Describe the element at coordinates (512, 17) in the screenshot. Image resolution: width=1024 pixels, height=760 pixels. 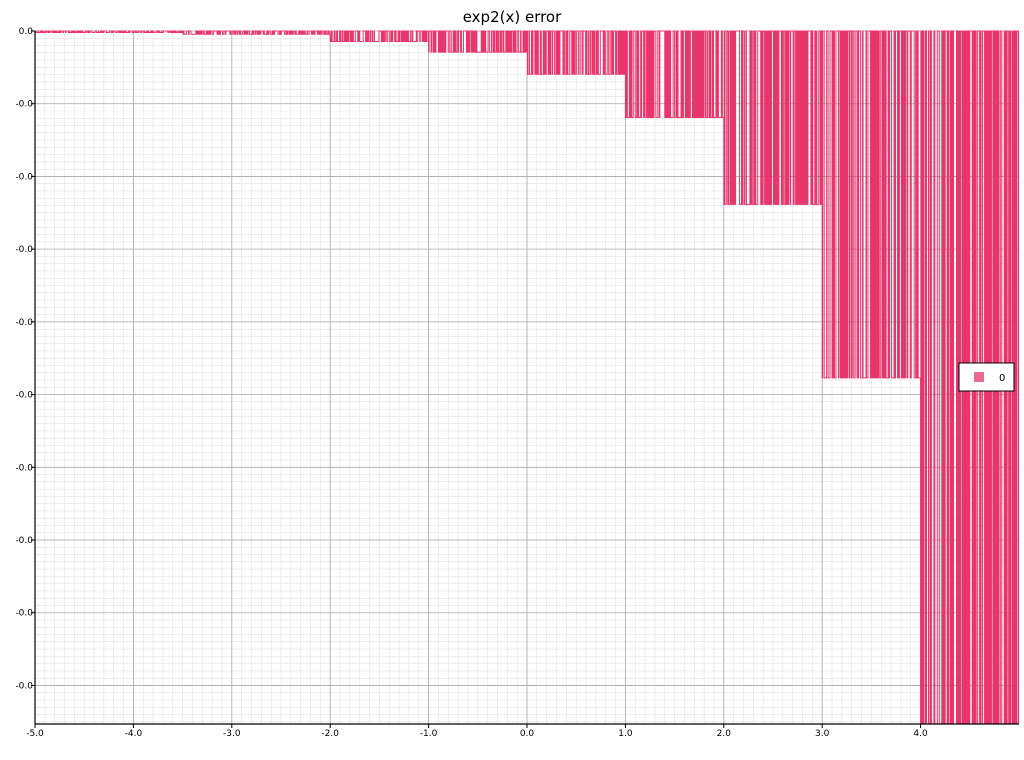
I see `chart-title: exp2(x) error` at that location.